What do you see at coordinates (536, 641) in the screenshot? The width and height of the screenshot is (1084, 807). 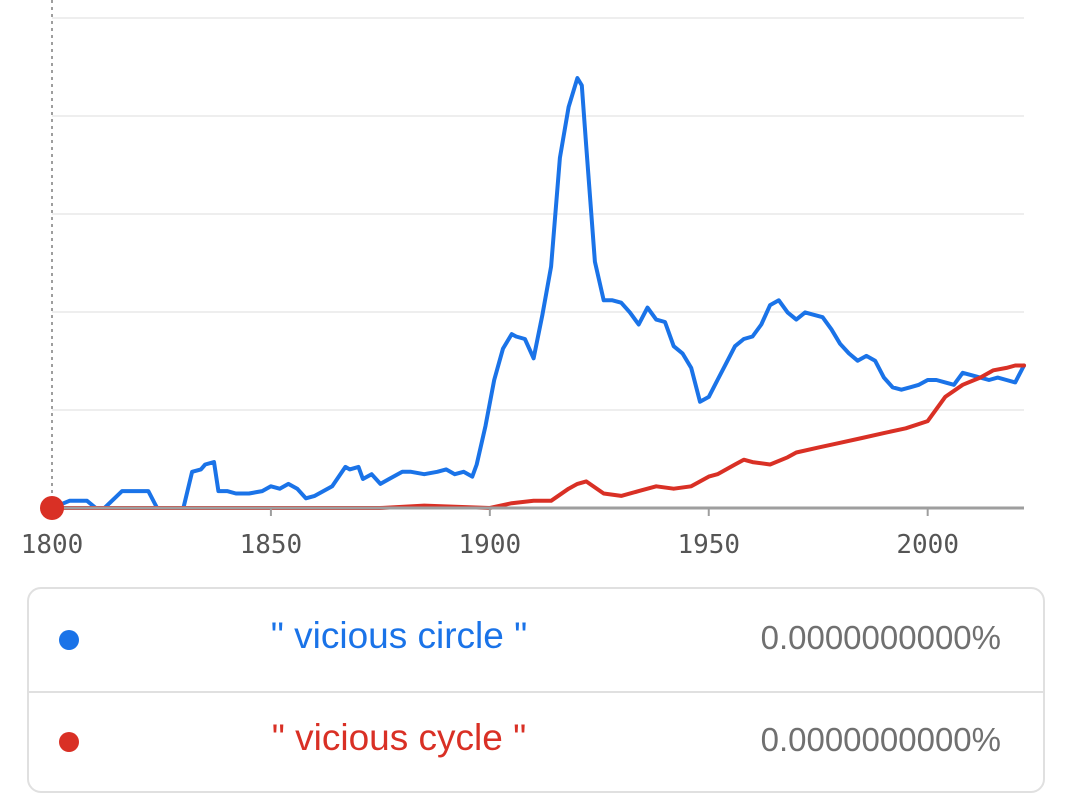 I see `legend-row-vicious-circle: " vicious circle " 0.0000000000%` at bounding box center [536, 641].